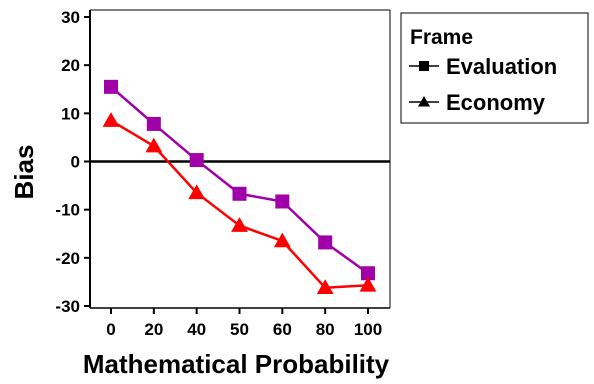 Image resolution: width=594 pixels, height=384 pixels. I want to click on x-tick-label: 80, so click(325, 329).